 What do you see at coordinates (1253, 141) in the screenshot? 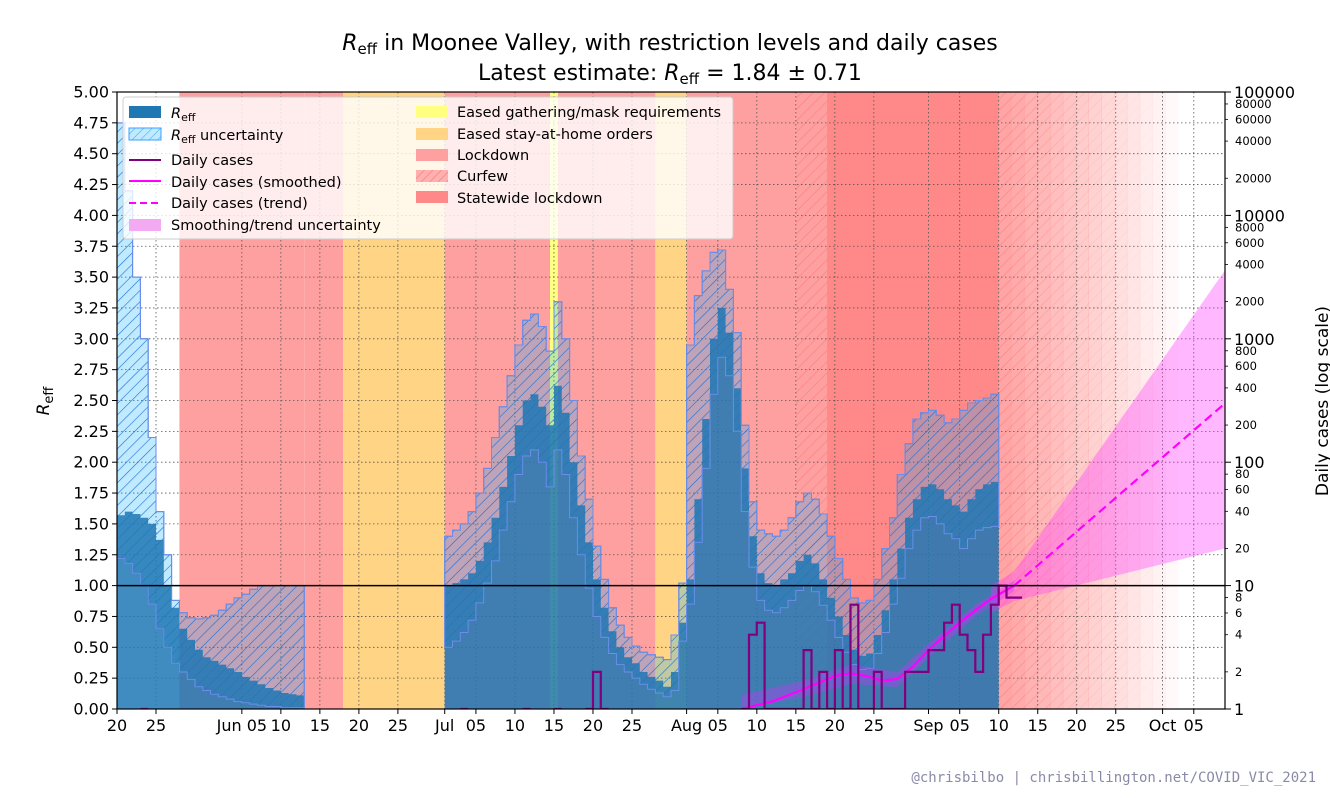
I see `y-right-minor-tick-label: 40000` at bounding box center [1253, 141].